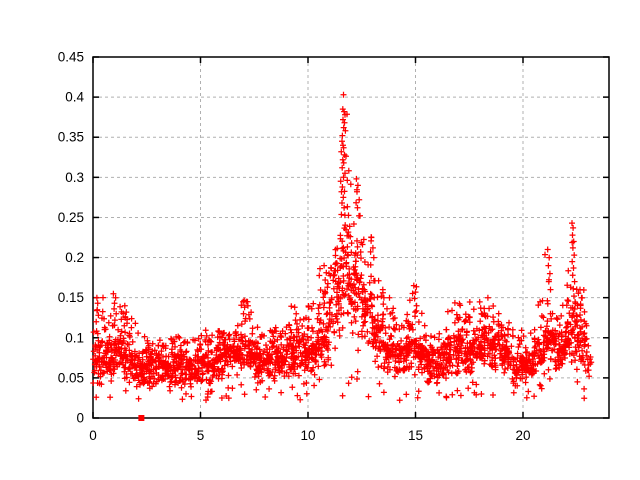  Describe the element at coordinates (522, 435) in the screenshot. I see `x-tick-label: 20` at that location.